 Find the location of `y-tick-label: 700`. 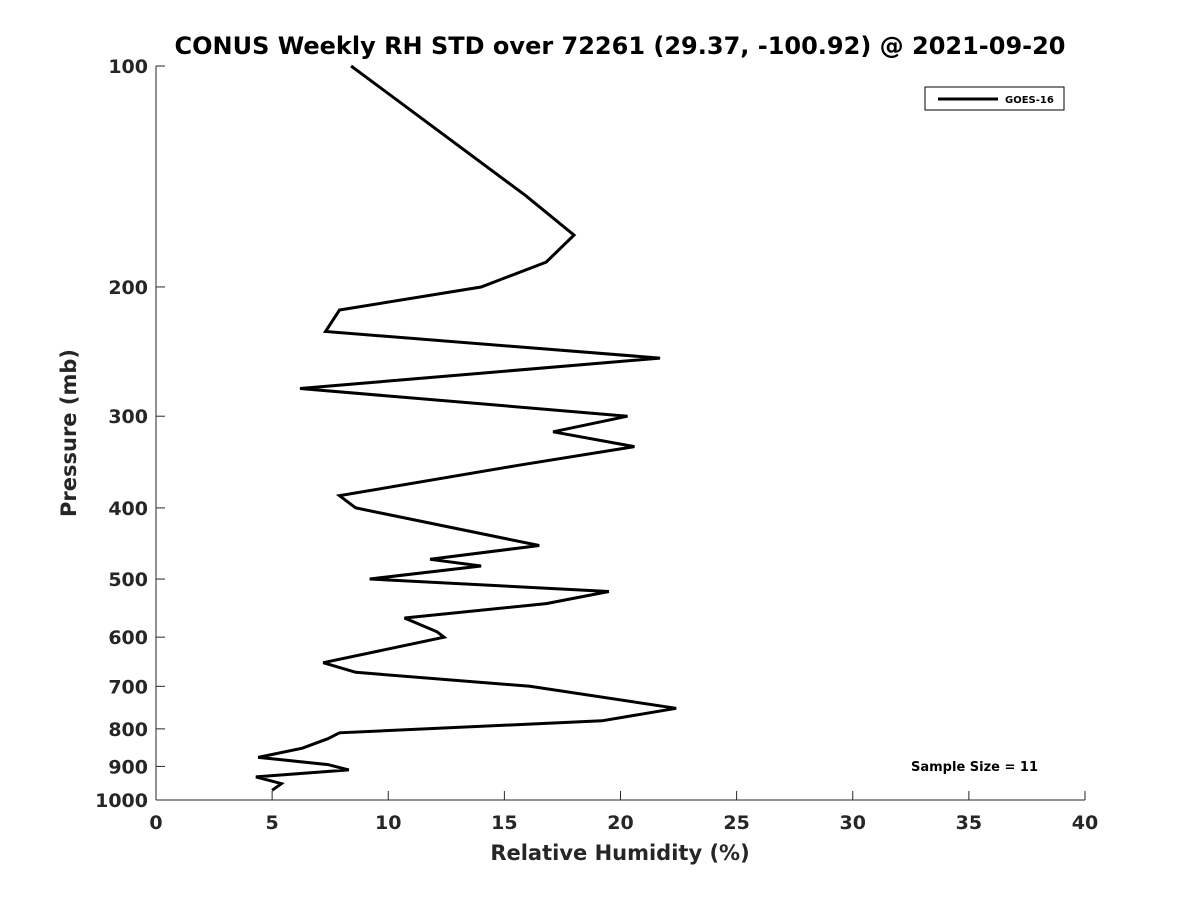

y-tick-label: 700 is located at coordinates (128, 687).